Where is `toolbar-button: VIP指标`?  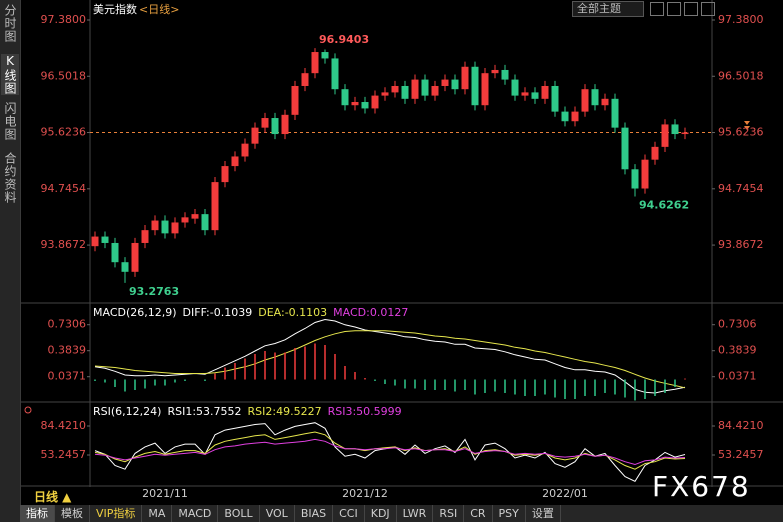
toolbar-button: VIP指标 is located at coordinates (116, 513).